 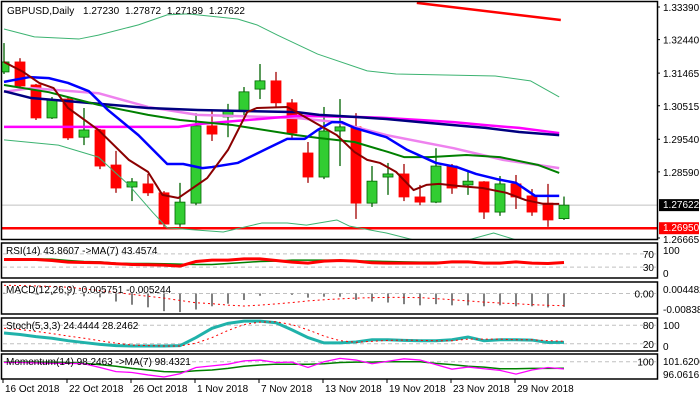 I want to click on momentum-ma-line, so click(x=284, y=366).